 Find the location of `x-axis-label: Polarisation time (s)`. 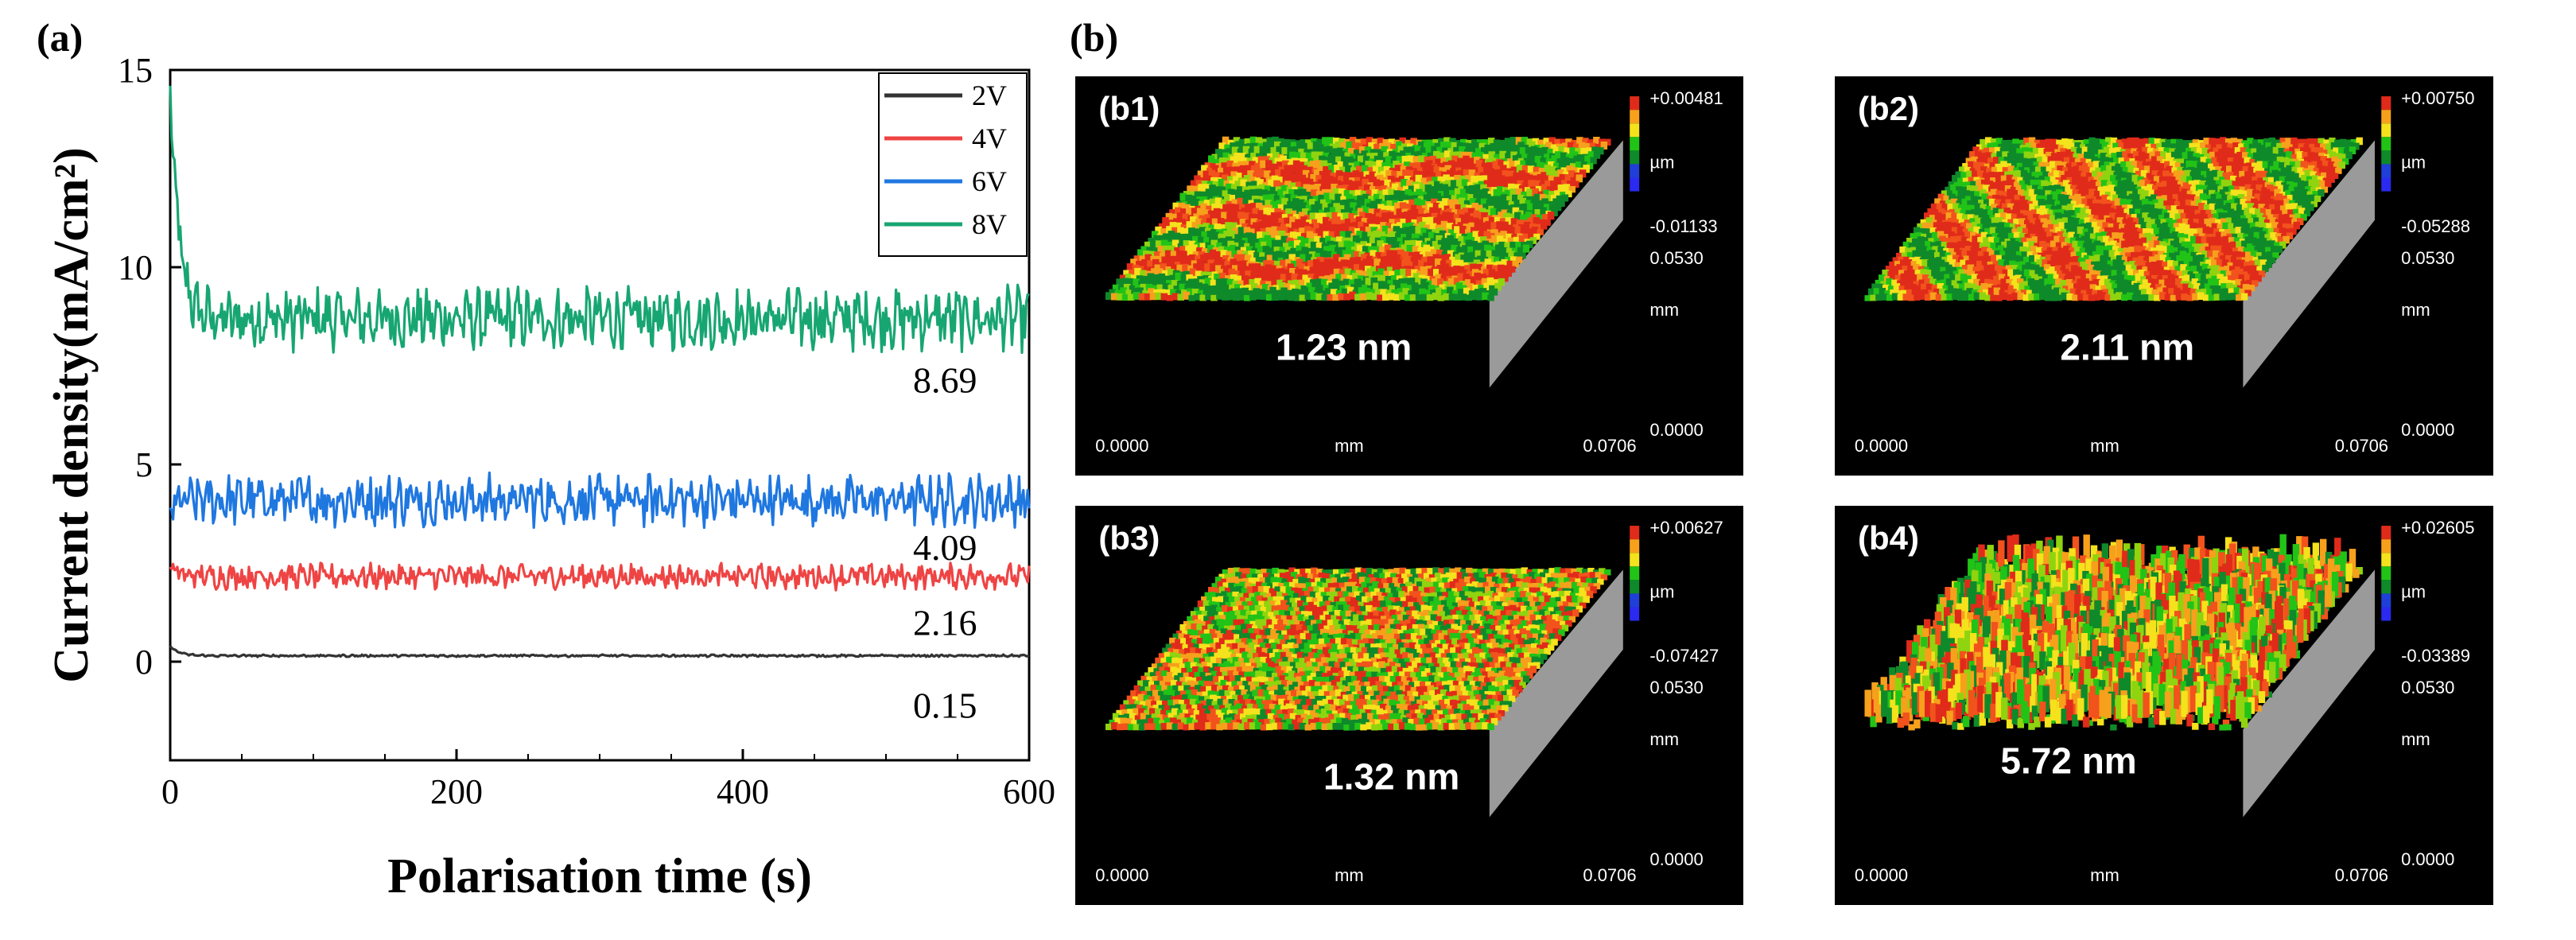

x-axis-label: Polarisation time (s) is located at coordinates (599, 876).